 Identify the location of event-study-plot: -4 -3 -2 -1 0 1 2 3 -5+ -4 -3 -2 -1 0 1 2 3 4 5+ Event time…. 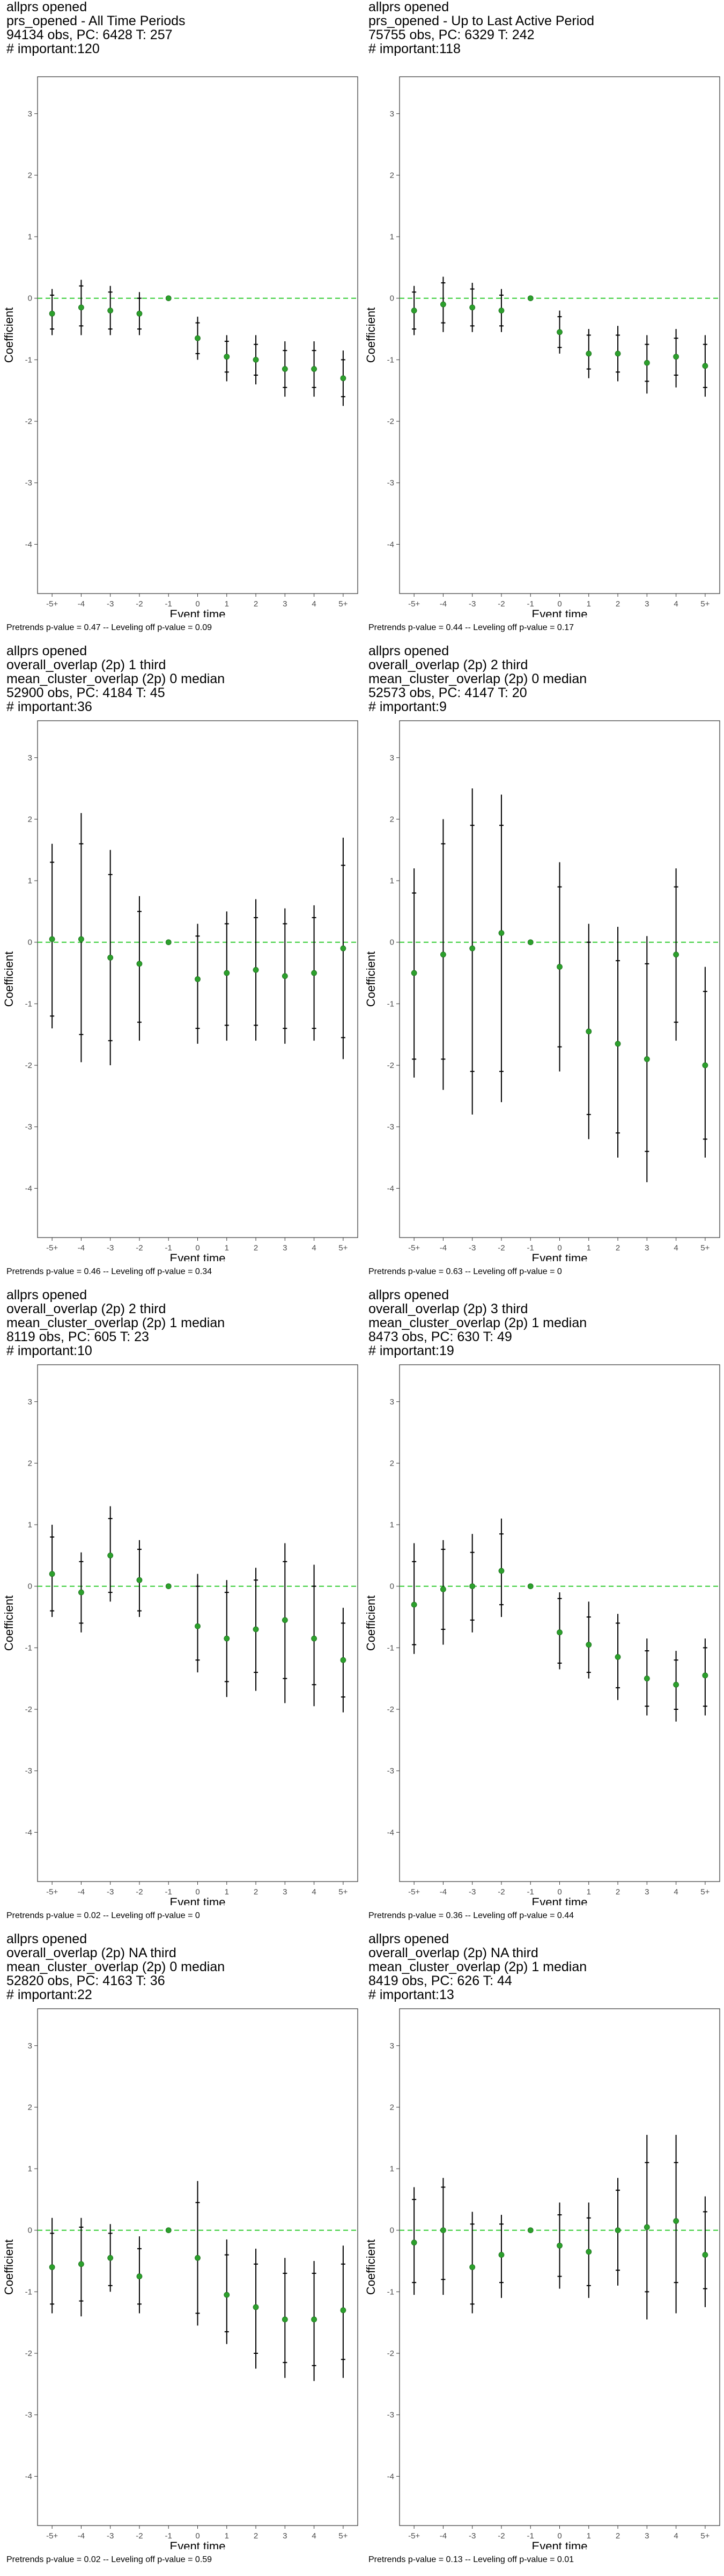
(542, 2278).